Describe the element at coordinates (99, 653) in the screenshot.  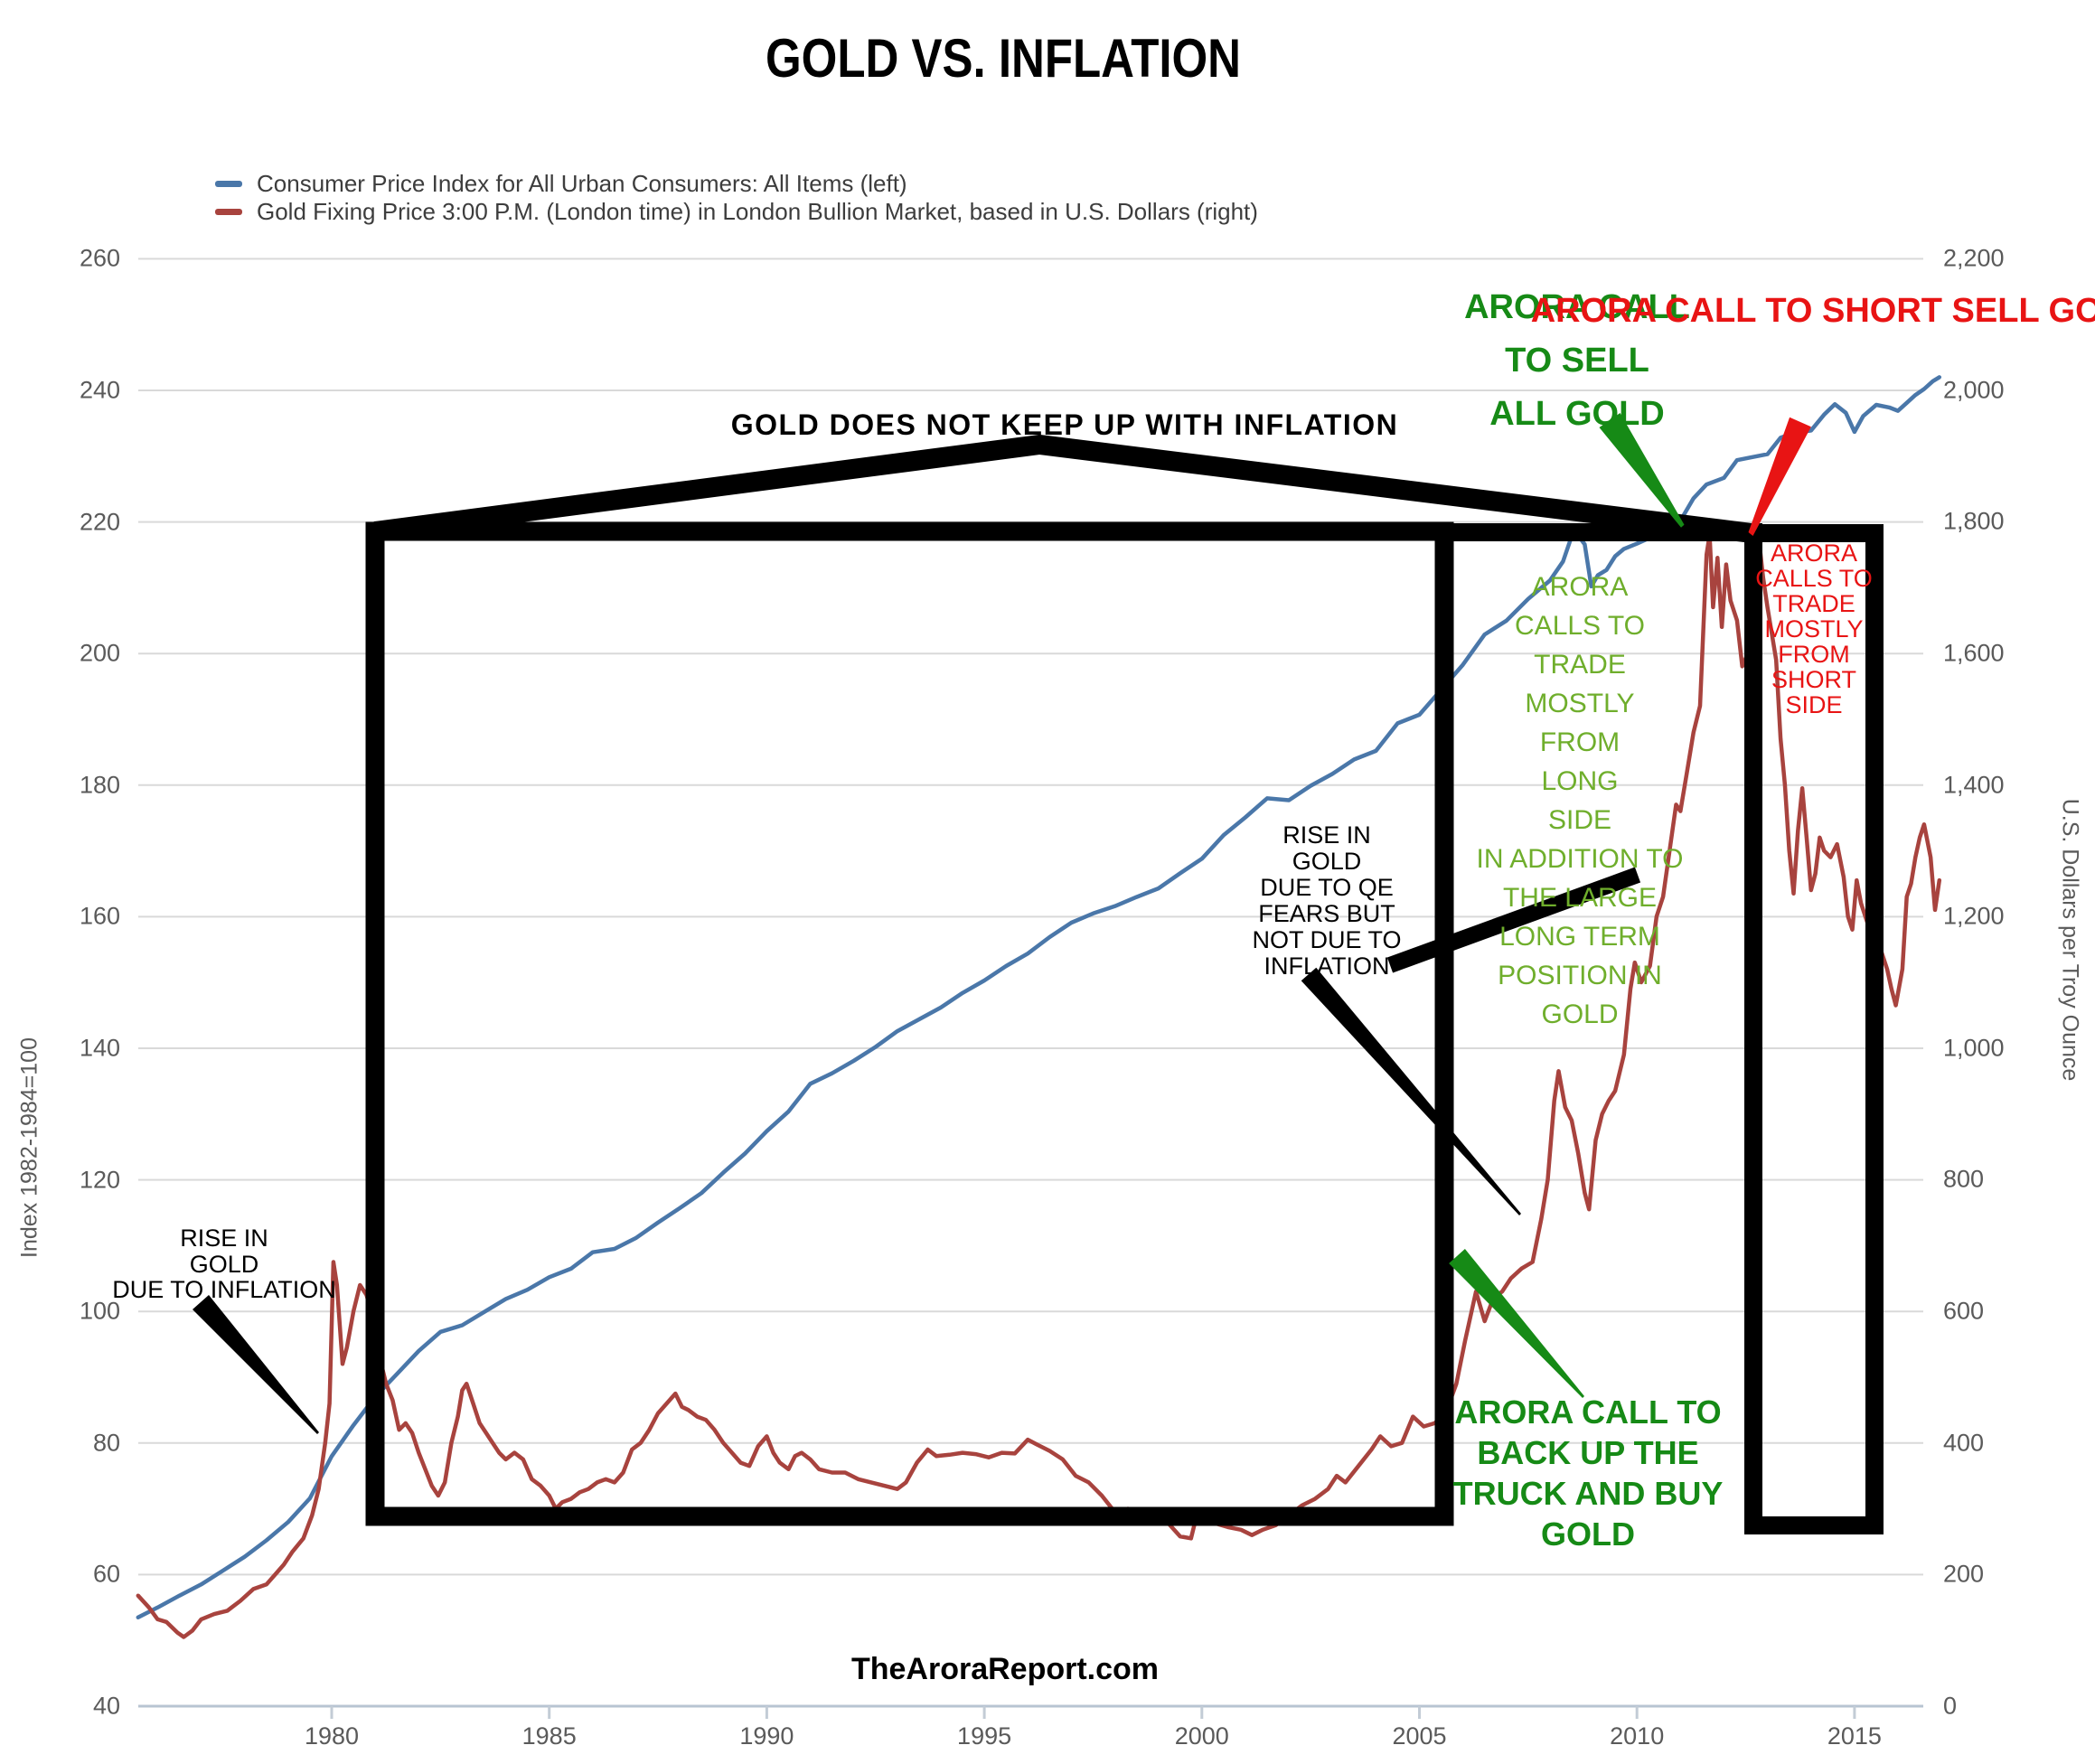
I see `left-axis-tick-label: 200` at that location.